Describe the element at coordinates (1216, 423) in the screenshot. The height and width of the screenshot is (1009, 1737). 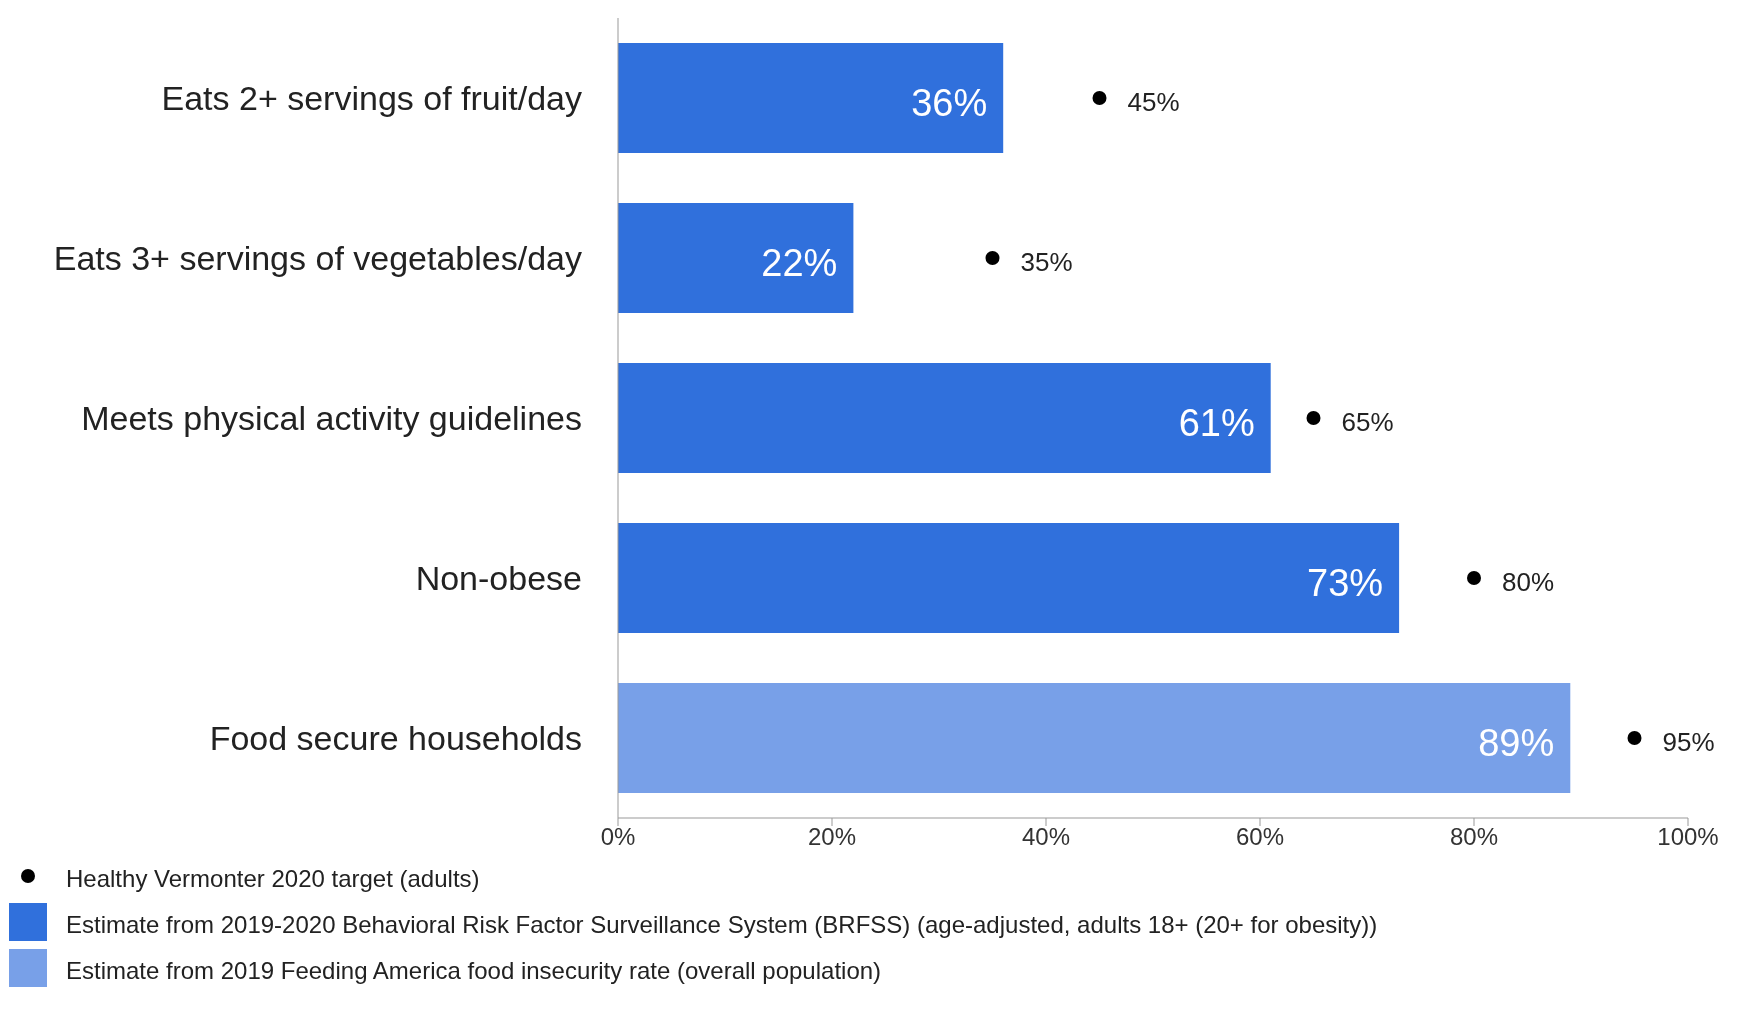
I see `data-label: 61%` at that location.